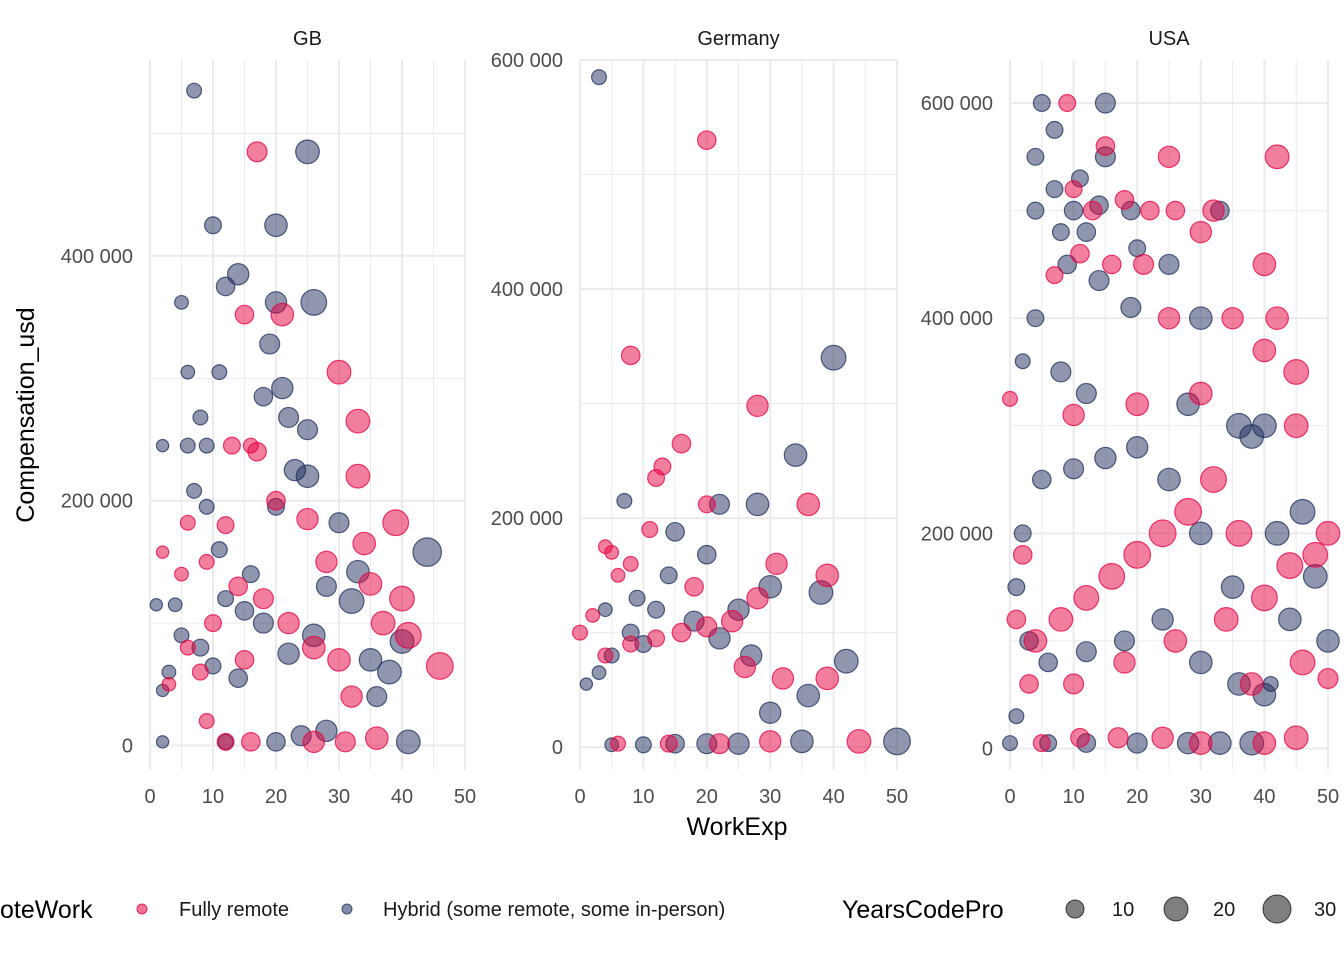 The image size is (1344, 965). Describe the element at coordinates (149, 797) in the screenshot. I see `x-tick-label: 0` at that location.